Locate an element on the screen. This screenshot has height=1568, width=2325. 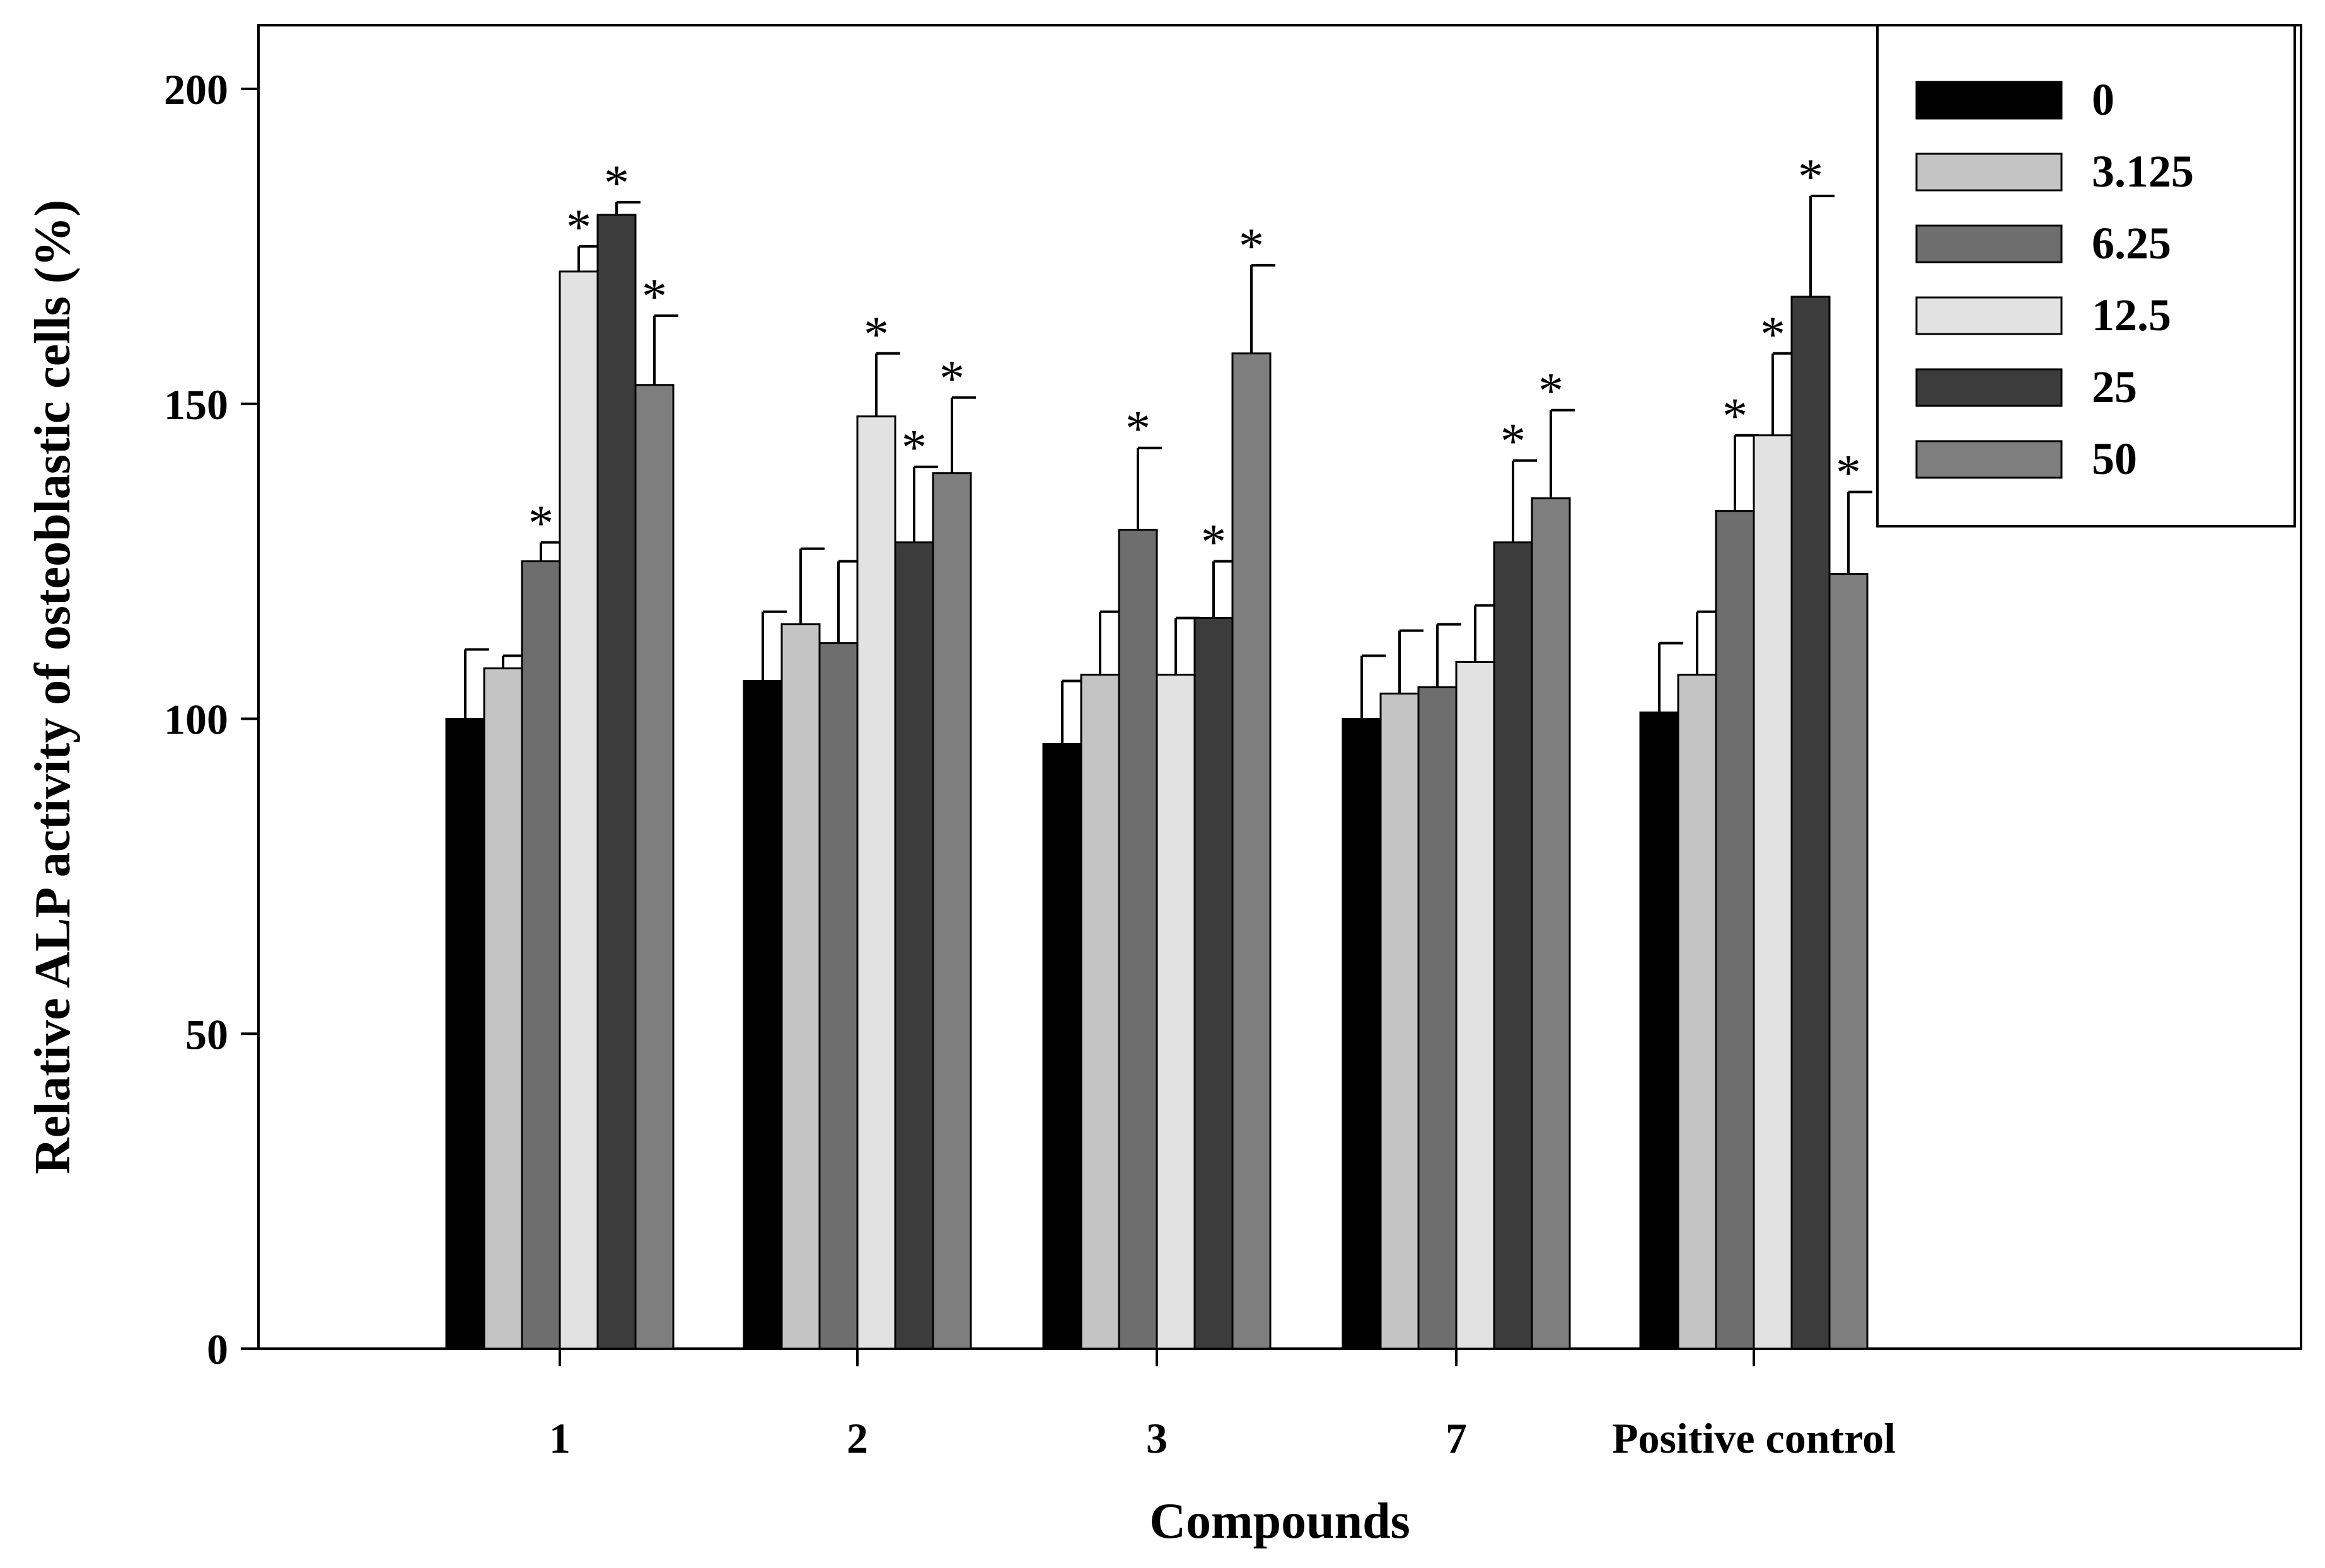
x-tick-label: 3 is located at coordinates (1157, 1438).